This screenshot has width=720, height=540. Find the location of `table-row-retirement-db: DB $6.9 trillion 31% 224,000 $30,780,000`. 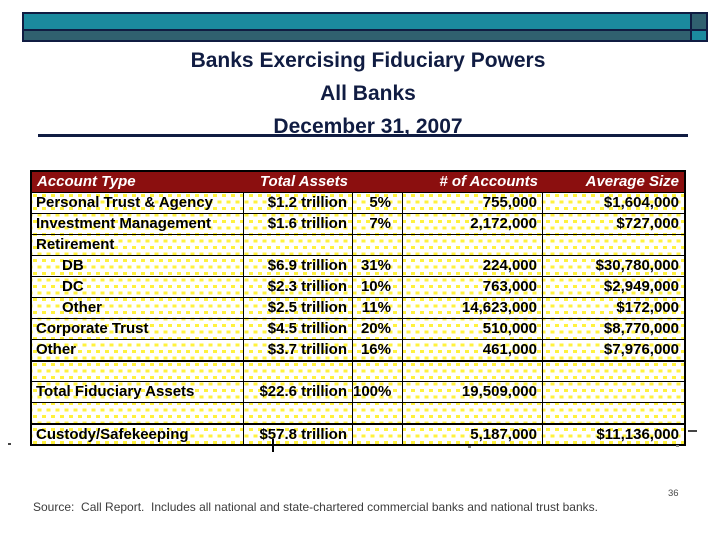

table-row-retirement-db: DB $6.9 trillion 31% 224,000 $30,780,000 is located at coordinates (358, 265).